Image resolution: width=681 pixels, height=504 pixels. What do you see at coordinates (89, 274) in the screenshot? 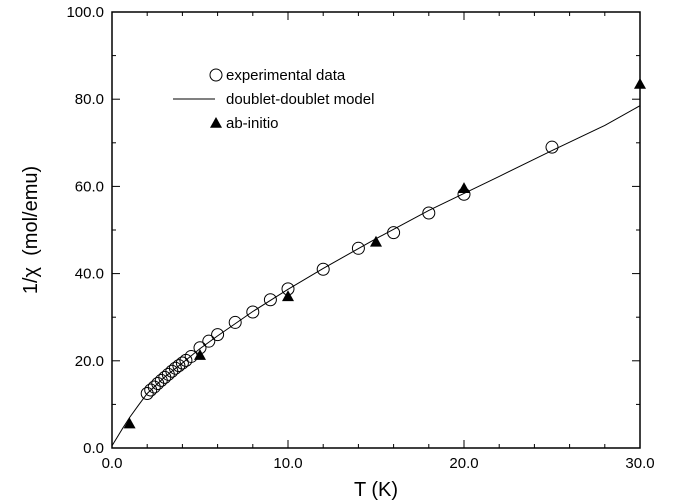
I see `y-tick-label: 40.0` at bounding box center [89, 274].